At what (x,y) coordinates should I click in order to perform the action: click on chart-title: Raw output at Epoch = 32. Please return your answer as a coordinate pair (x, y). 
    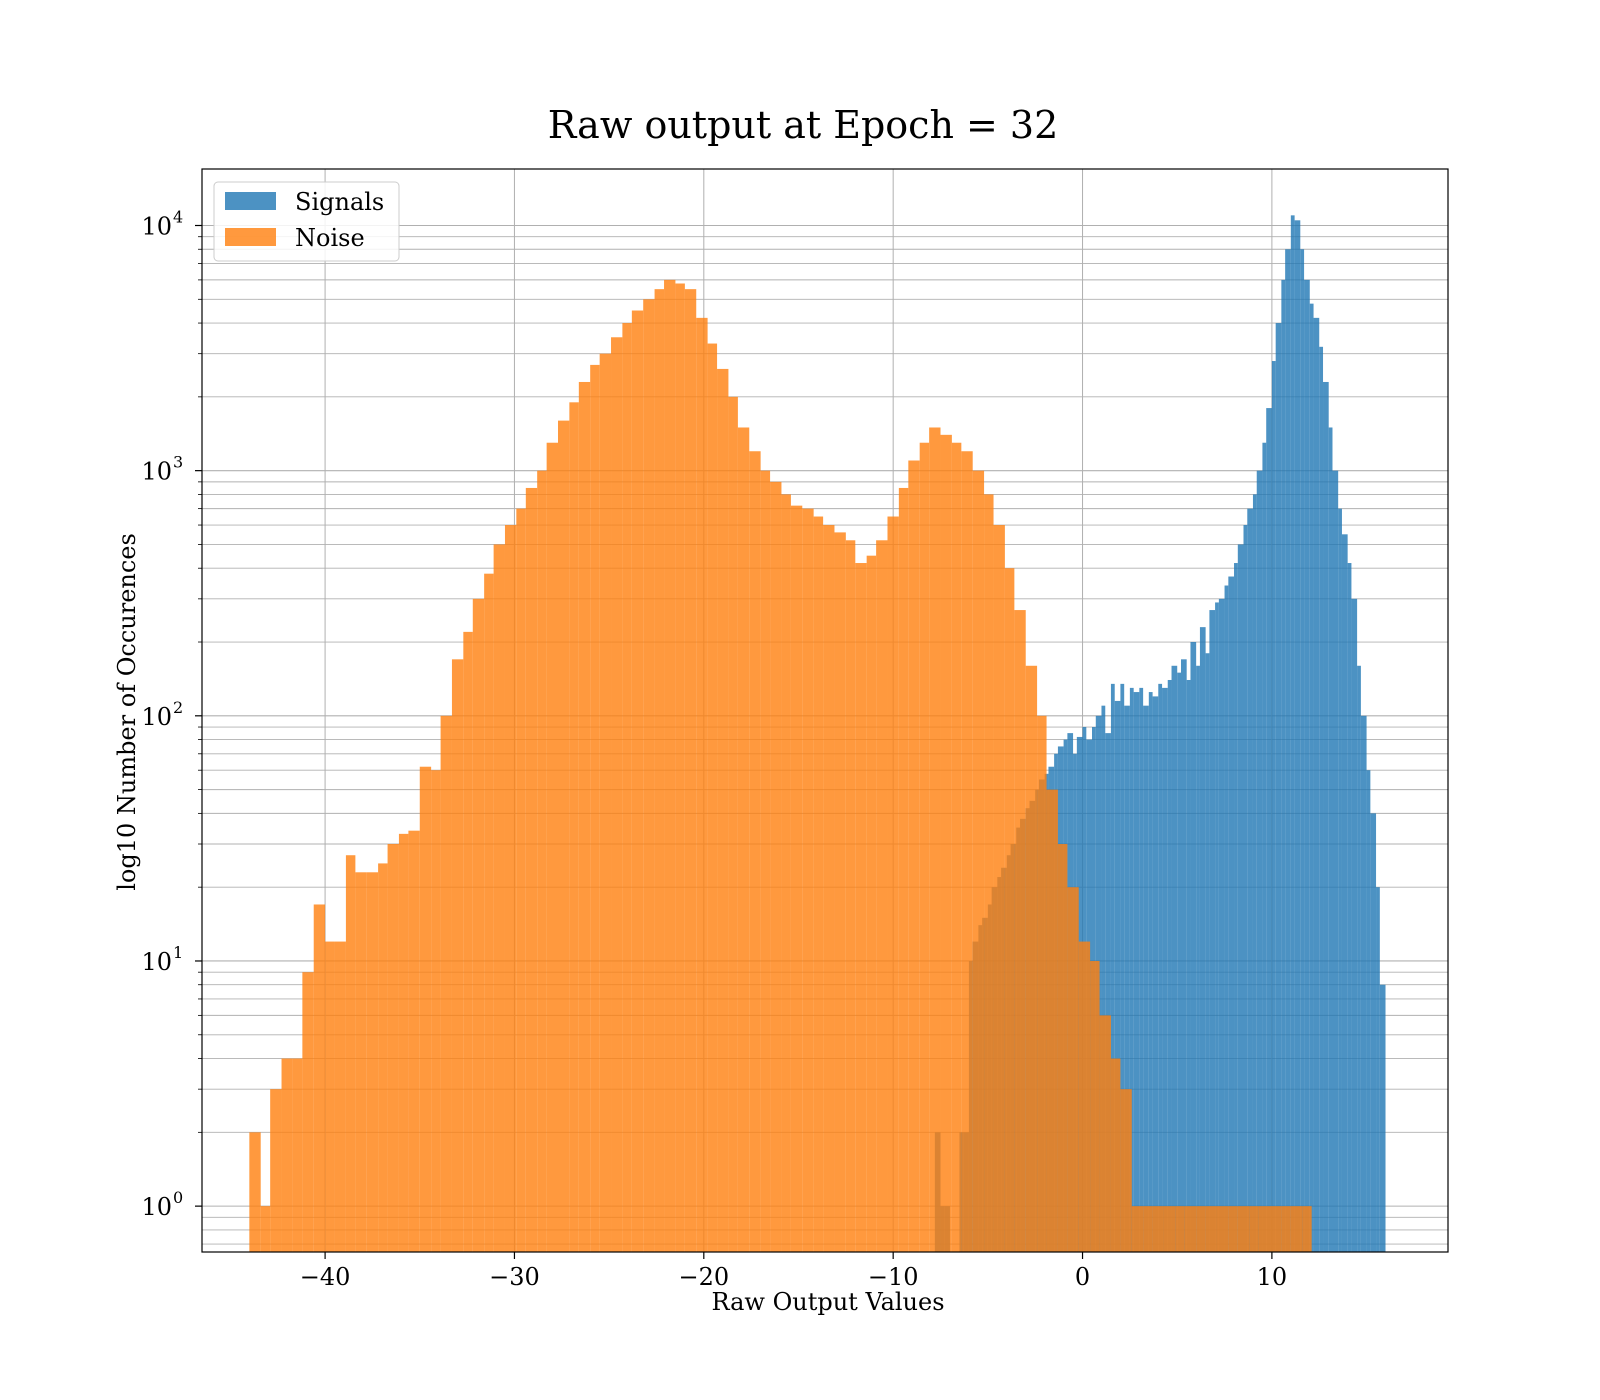
    Looking at the image, I should click on (803, 125).